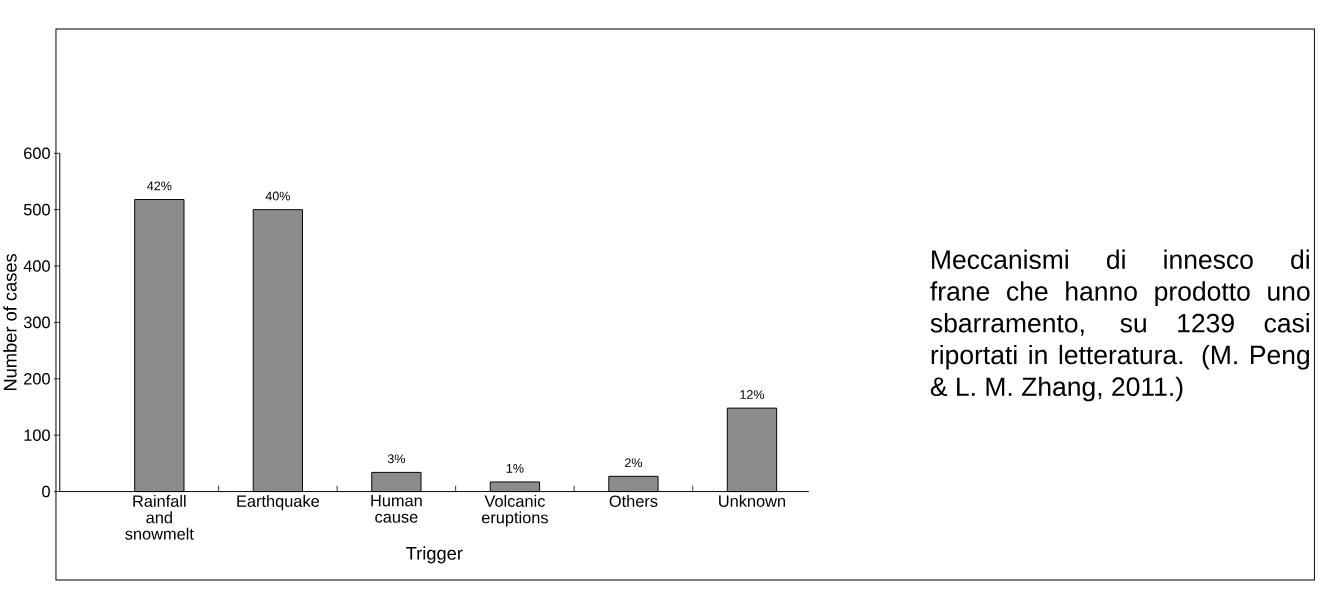 The width and height of the screenshot is (1326, 592). What do you see at coordinates (634, 462) in the screenshot?
I see `annotation: 2%` at bounding box center [634, 462].